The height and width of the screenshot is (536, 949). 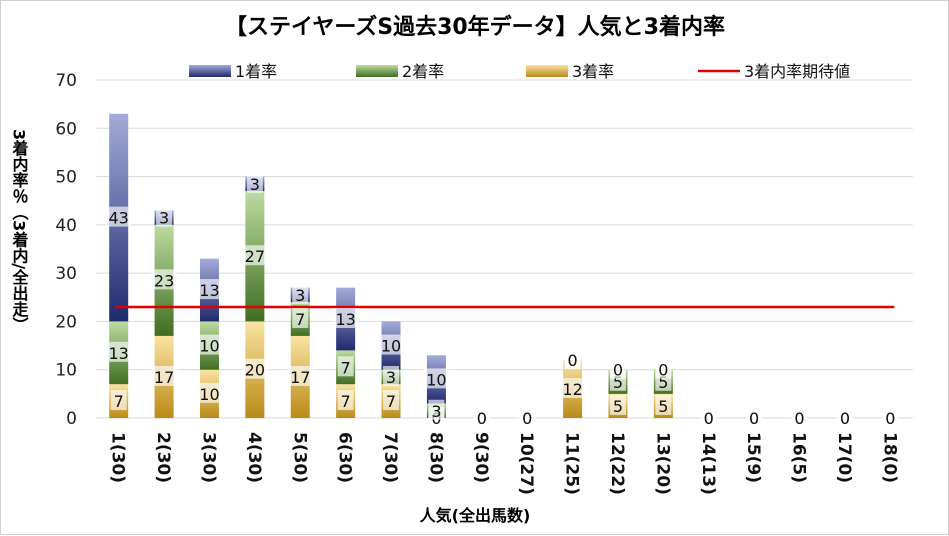 I want to click on legend-label: 1着率, so click(x=256, y=71).